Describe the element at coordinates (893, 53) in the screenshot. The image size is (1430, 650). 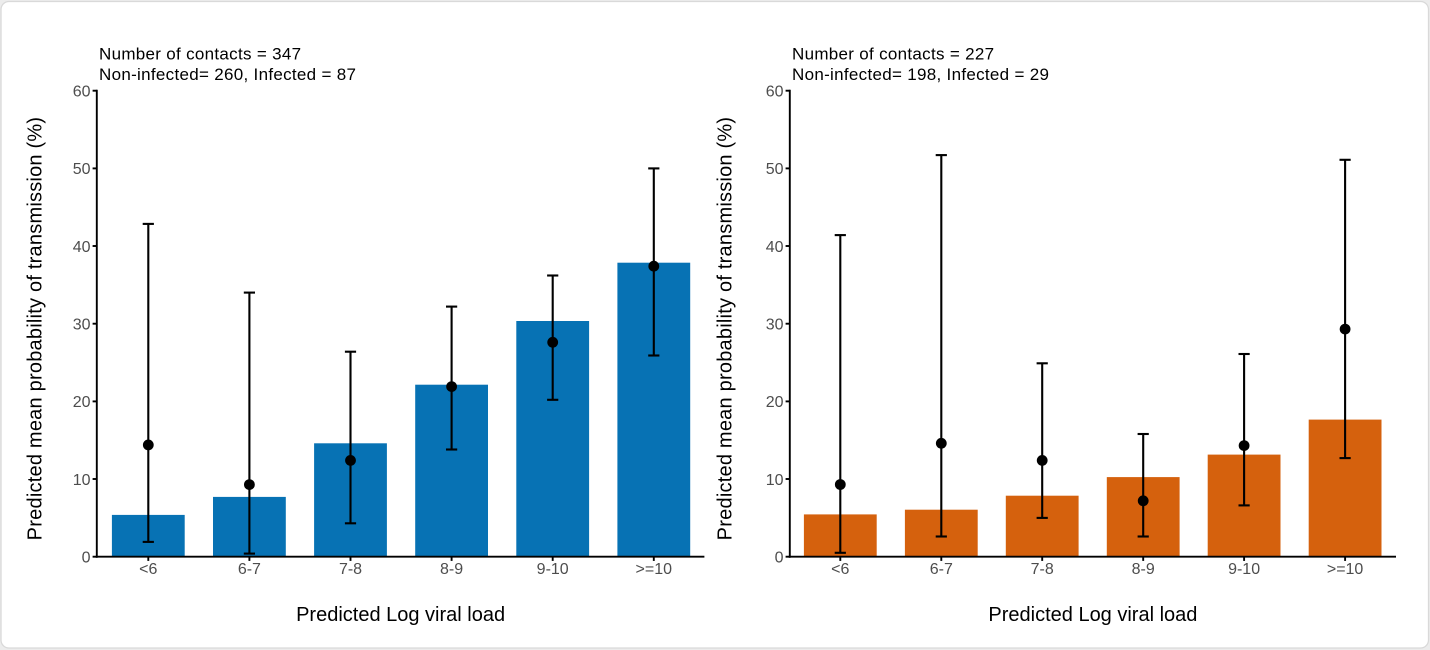
I see `svg-text: Number of contacts = 227` at that location.